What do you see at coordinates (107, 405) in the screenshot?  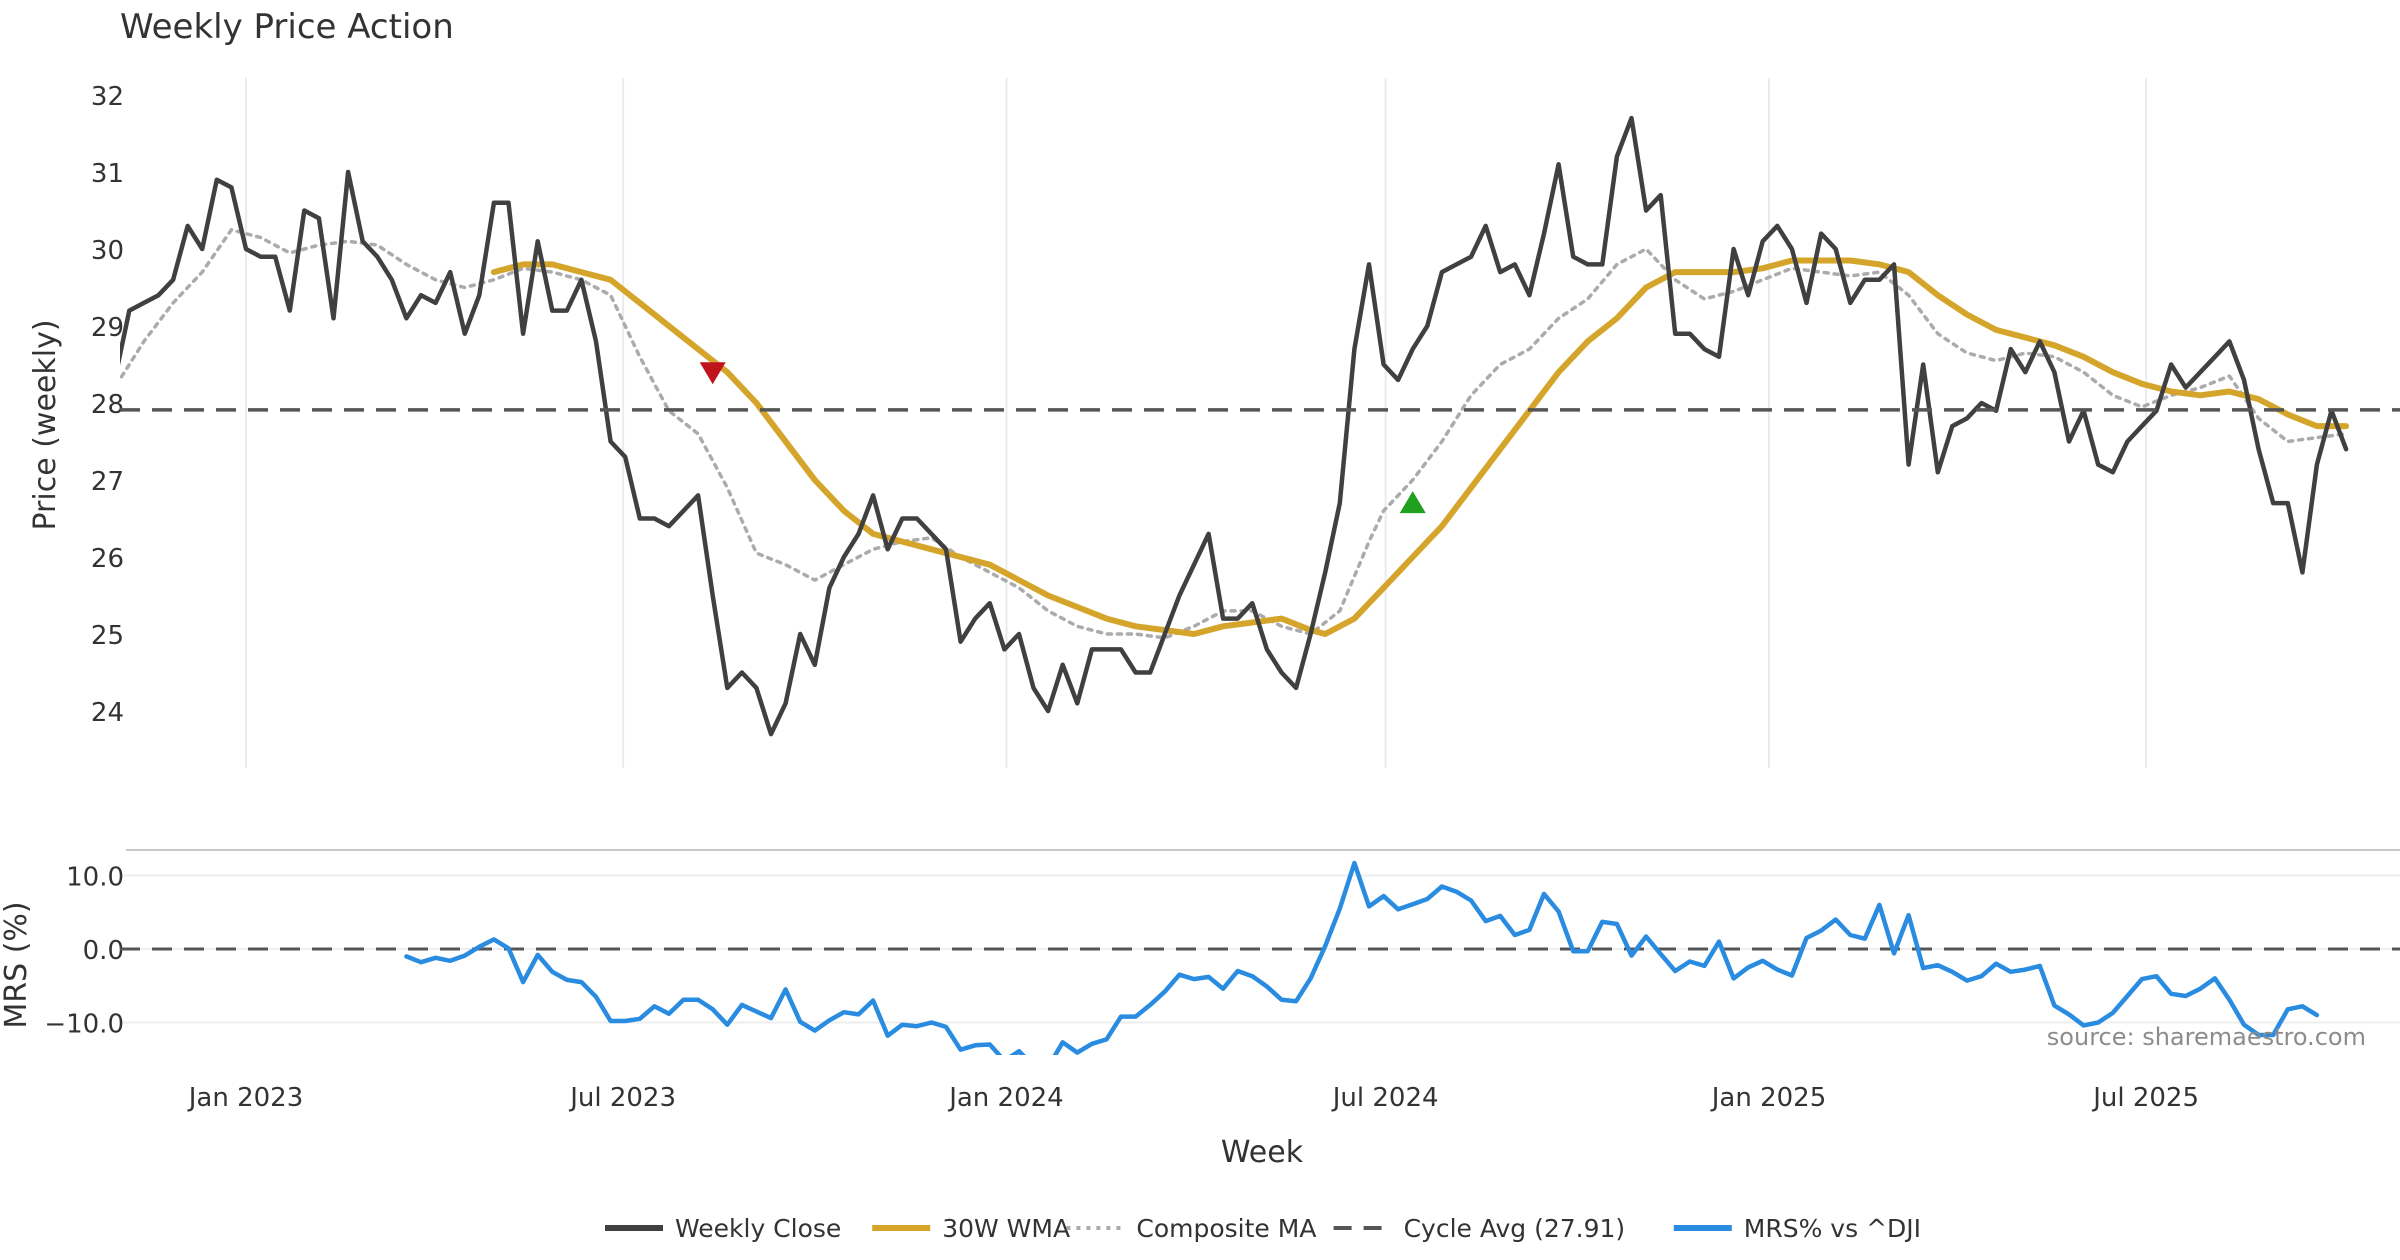 I see `price-ytick-label-4: 28` at bounding box center [107, 405].